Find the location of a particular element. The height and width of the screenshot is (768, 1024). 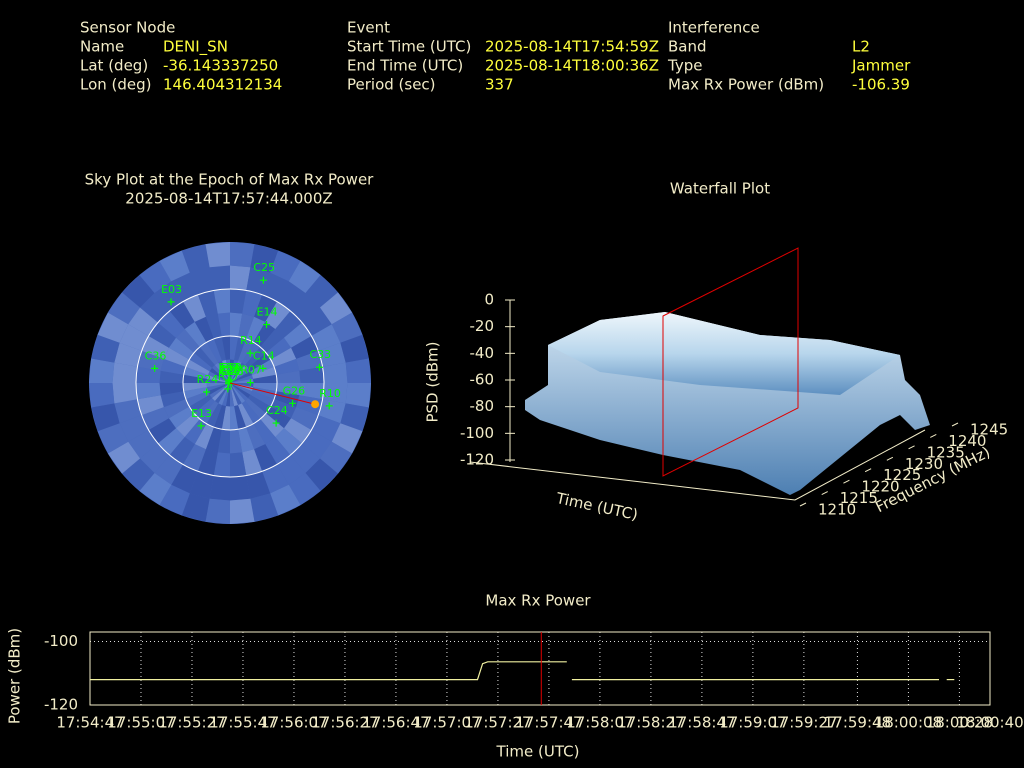

z-label: PSD (dBm) is located at coordinates (433, 381).